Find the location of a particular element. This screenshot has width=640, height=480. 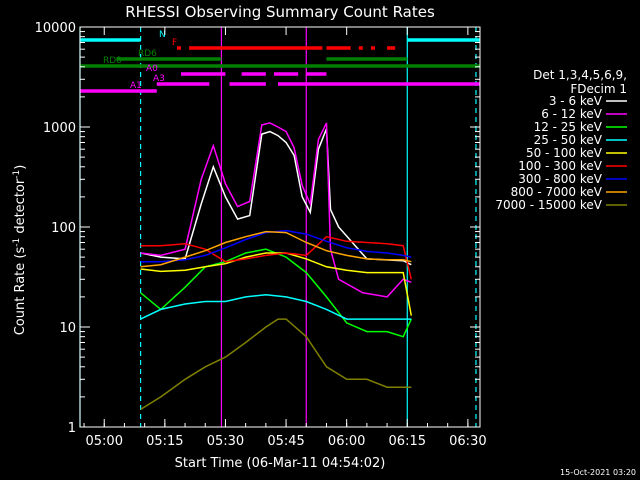

y-tick-label-2: 100 is located at coordinates (63, 228).